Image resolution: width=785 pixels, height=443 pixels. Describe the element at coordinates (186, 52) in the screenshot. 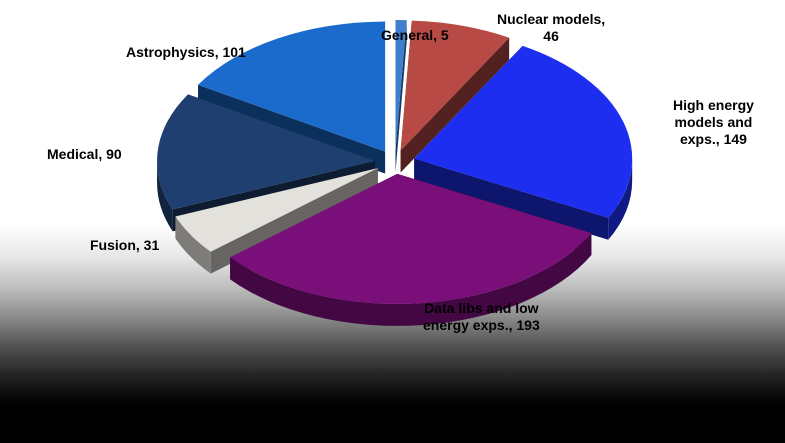

I see `slice-label-astrophysics: Astrophysics, 101` at that location.